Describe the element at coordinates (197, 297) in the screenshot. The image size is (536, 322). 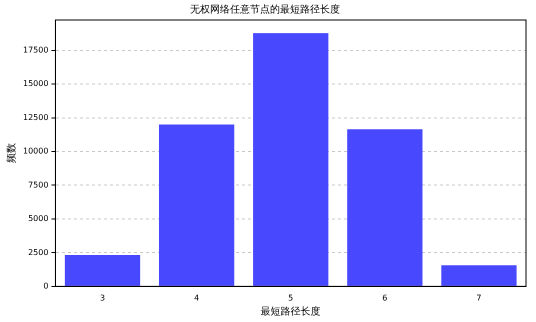
I see `x-tick-label: 4` at that location.